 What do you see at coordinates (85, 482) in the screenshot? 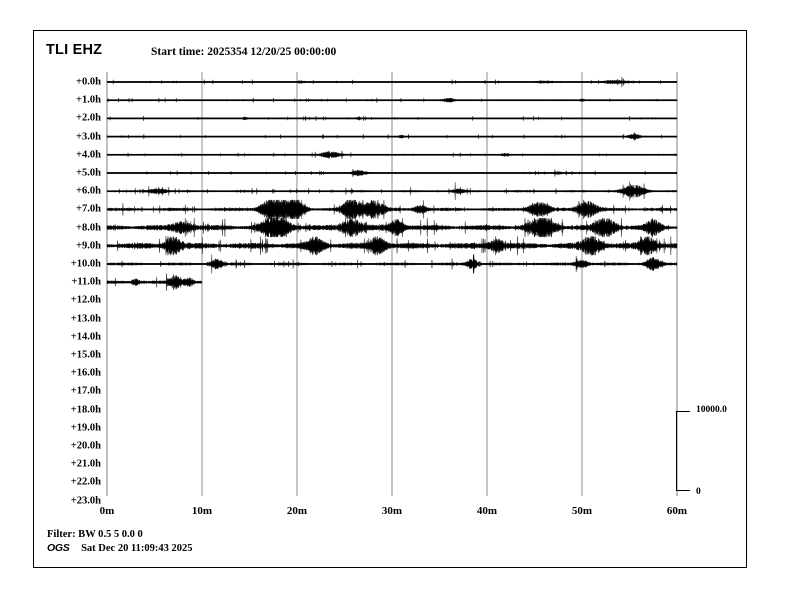
I see `hour-label-22: +22.0h` at bounding box center [85, 482].